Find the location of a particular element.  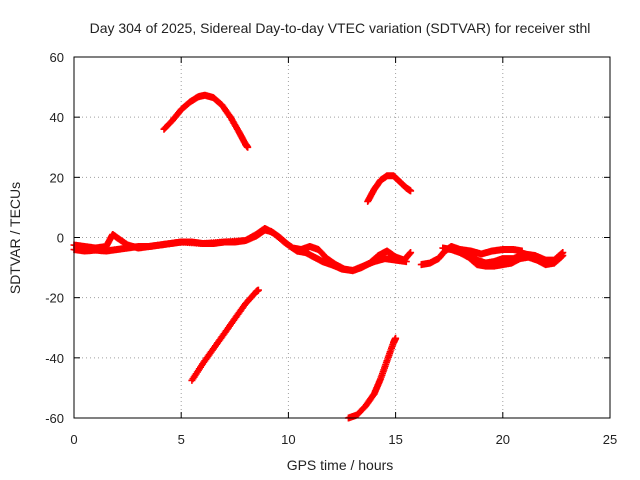

y-tick-label: -60 is located at coordinates (54, 418).